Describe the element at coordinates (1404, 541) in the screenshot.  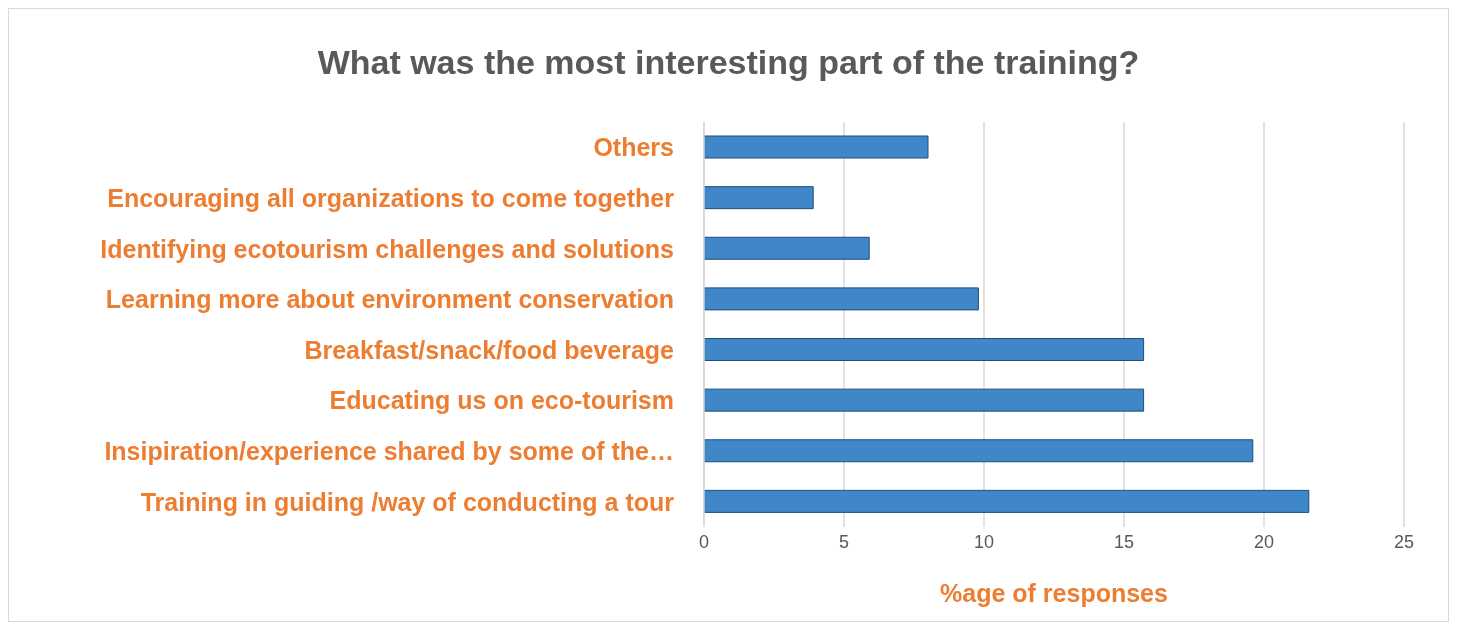
I see `x-tick-label: 25` at that location.